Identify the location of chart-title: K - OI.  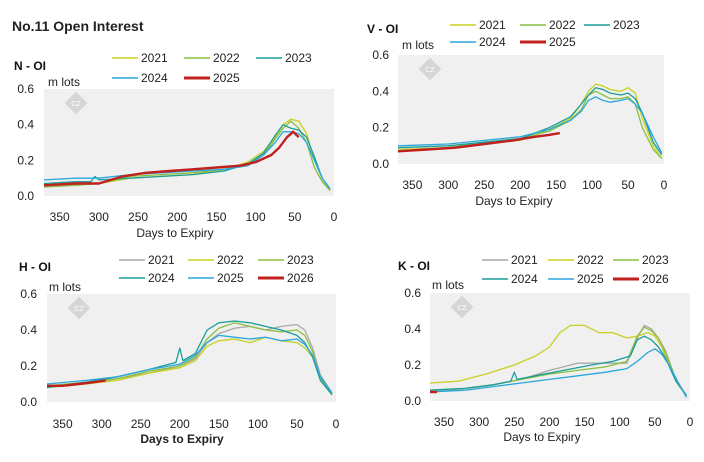
(414, 266).